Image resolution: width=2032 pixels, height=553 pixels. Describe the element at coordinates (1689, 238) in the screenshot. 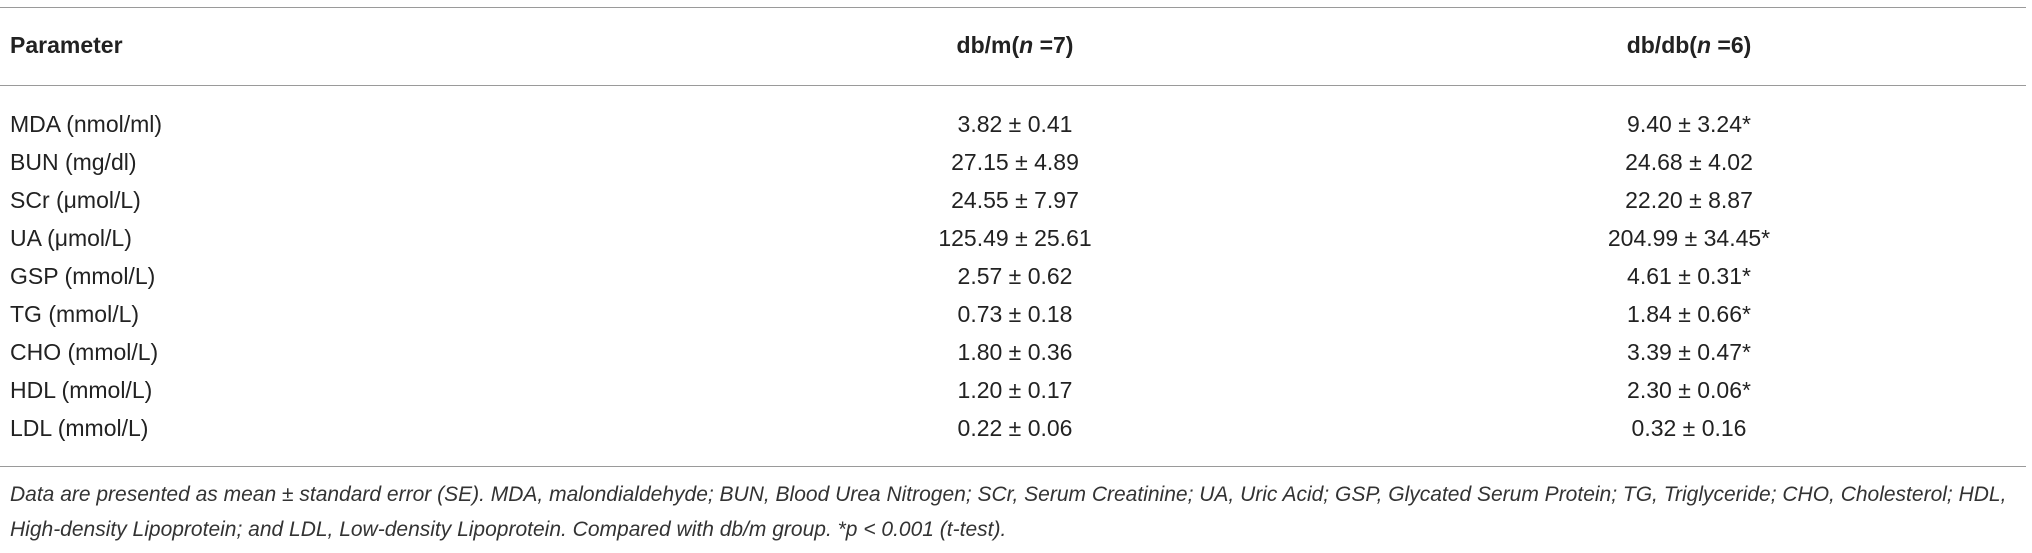

I see `value: 204.99 ± 34.45*` at that location.